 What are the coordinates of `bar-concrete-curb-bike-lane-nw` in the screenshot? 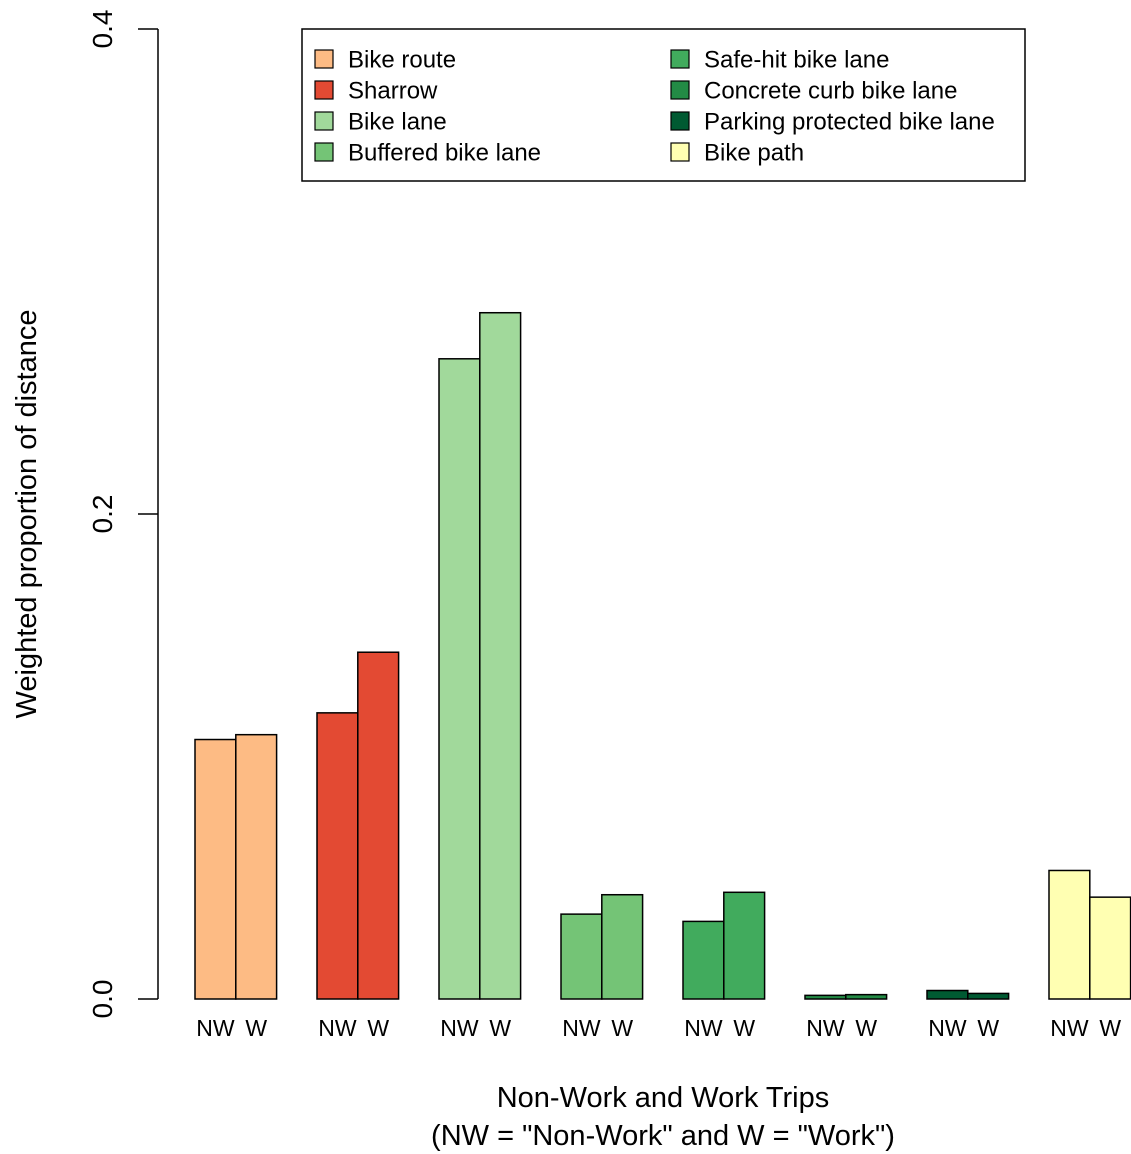 It's located at (825, 997).